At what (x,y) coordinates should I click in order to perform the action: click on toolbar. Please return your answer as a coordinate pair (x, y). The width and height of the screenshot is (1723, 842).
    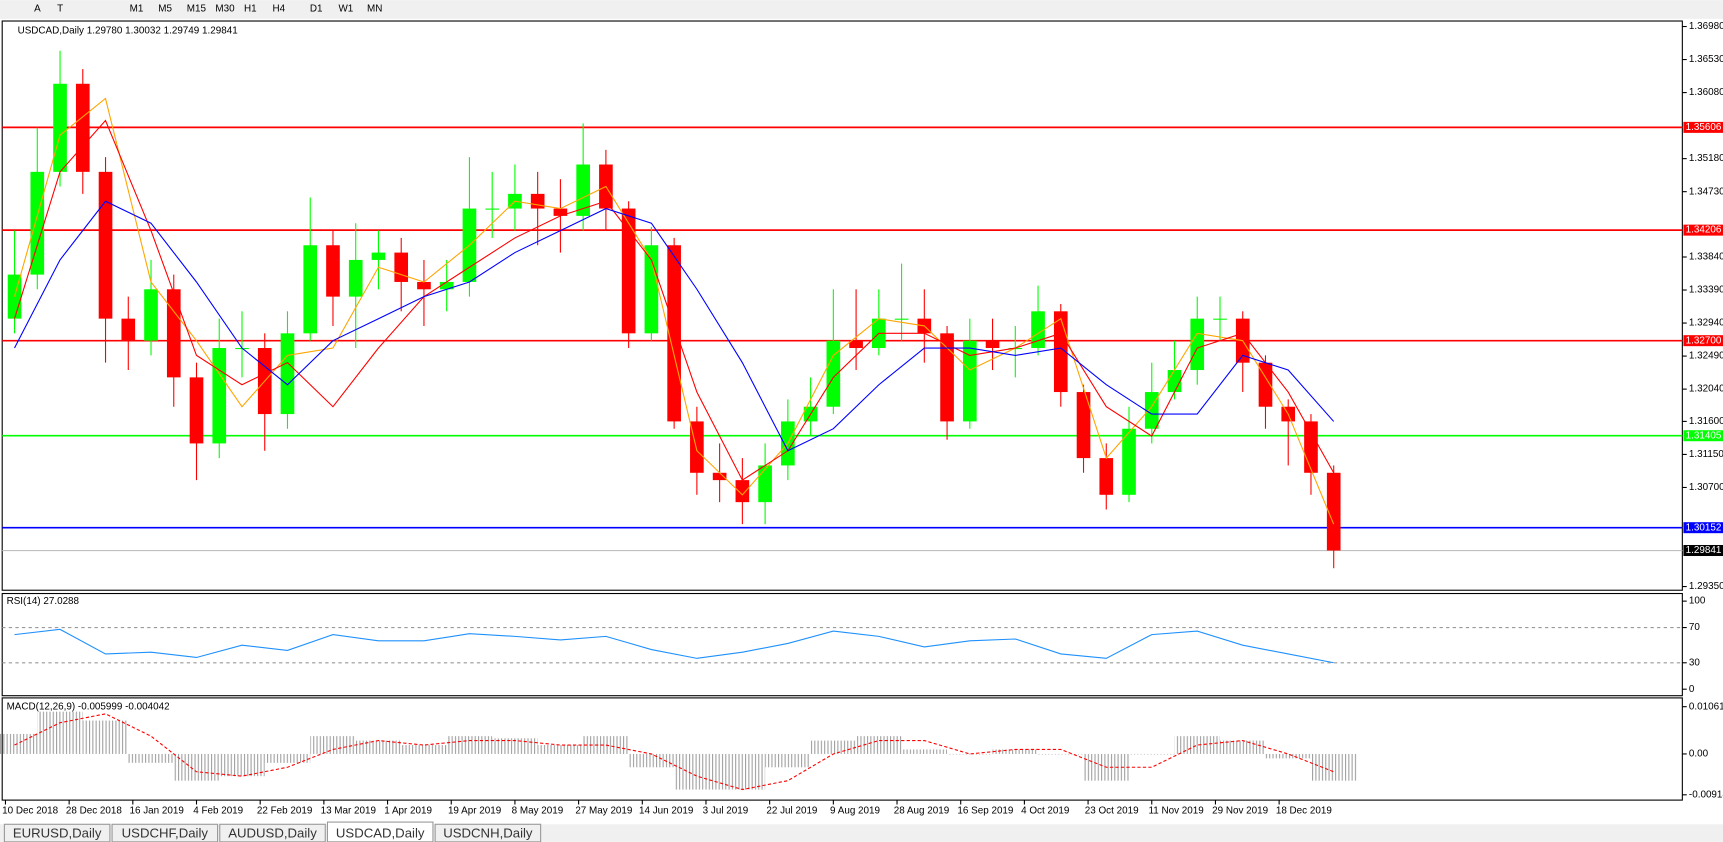
    Looking at the image, I should click on (861, 9).